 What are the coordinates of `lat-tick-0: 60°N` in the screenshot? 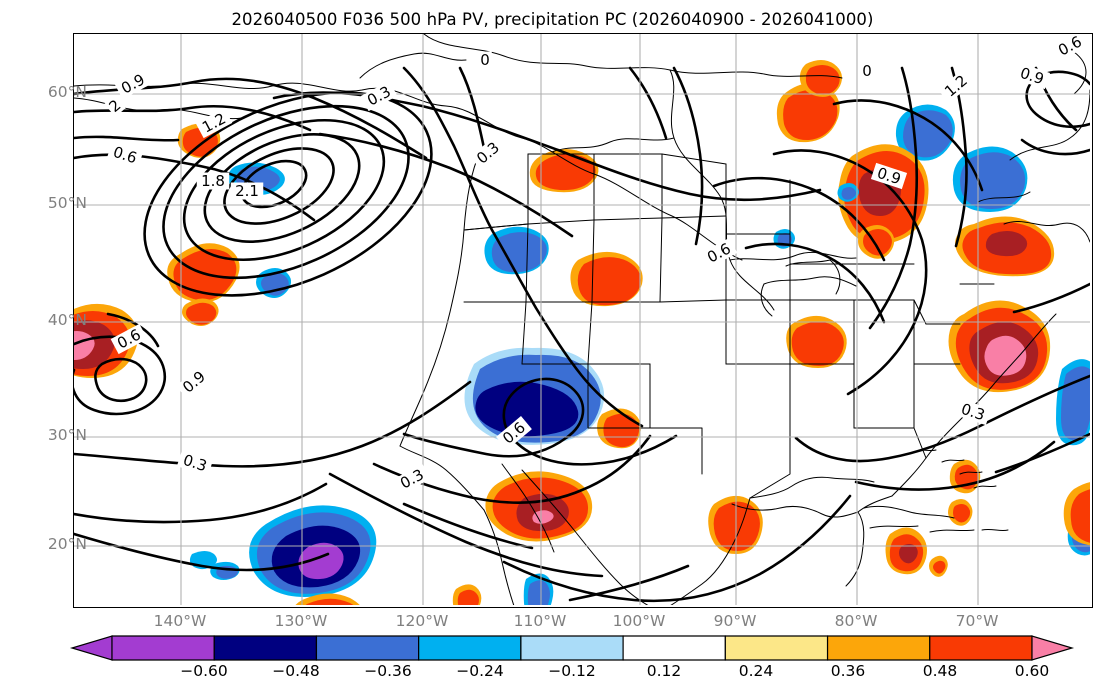 It's located at (67, 92).